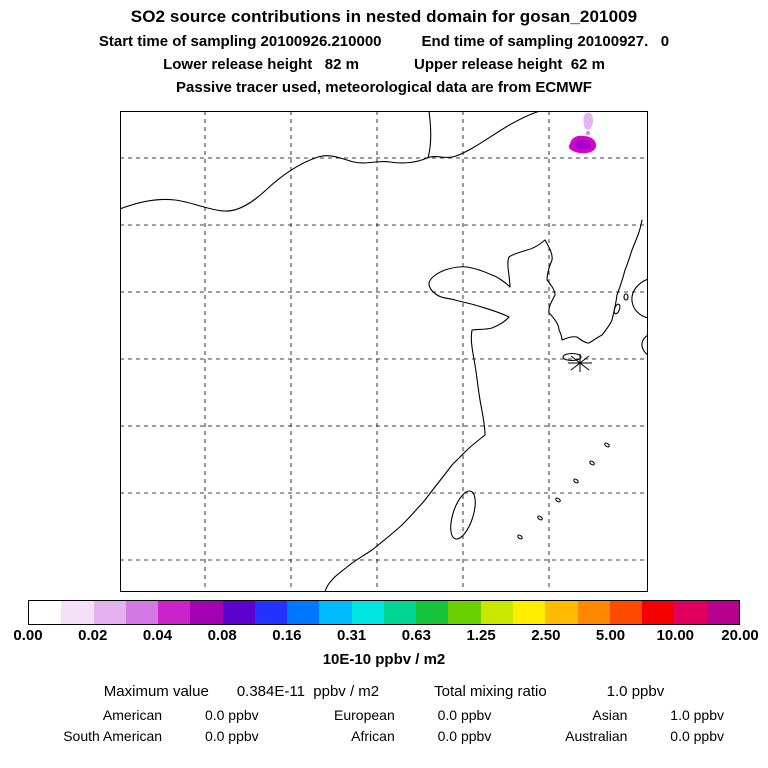 The height and width of the screenshot is (768, 768). Describe the element at coordinates (384, 659) in the screenshot. I see `colorbar-unit: 10E-10 ppbv / m2` at that location.